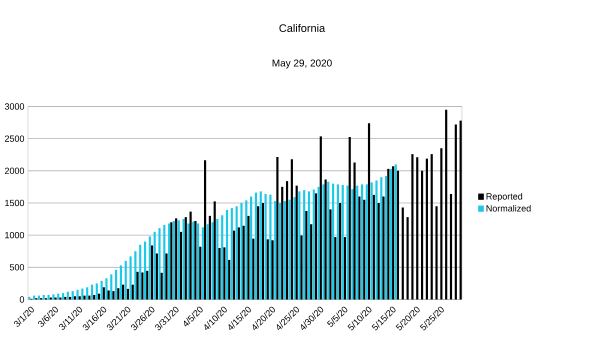 The height and width of the screenshot is (340, 605). I want to click on legend-label: Normalized, so click(508, 208).